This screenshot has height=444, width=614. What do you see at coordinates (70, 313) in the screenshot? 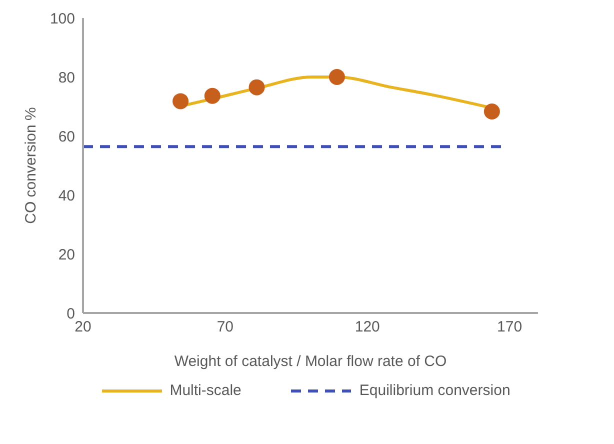
I see `y-tick-label: 0` at bounding box center [70, 313].